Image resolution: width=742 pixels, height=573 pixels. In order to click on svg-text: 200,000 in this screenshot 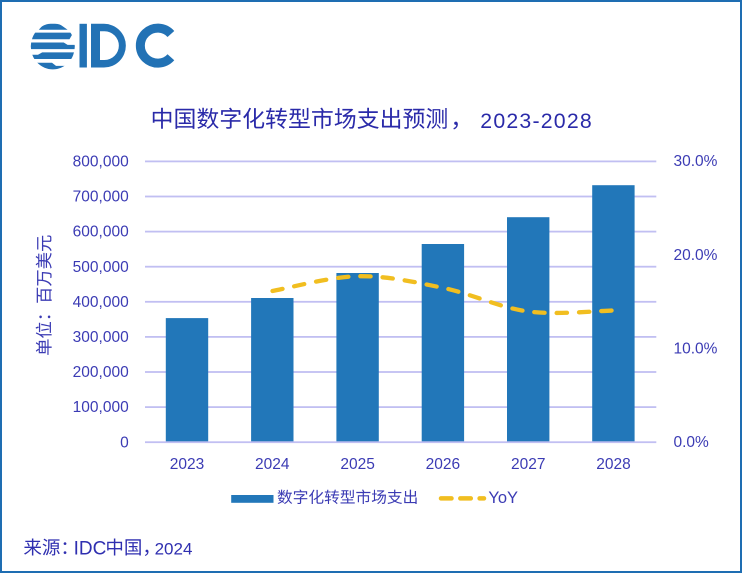, I will do `click(101, 372)`.